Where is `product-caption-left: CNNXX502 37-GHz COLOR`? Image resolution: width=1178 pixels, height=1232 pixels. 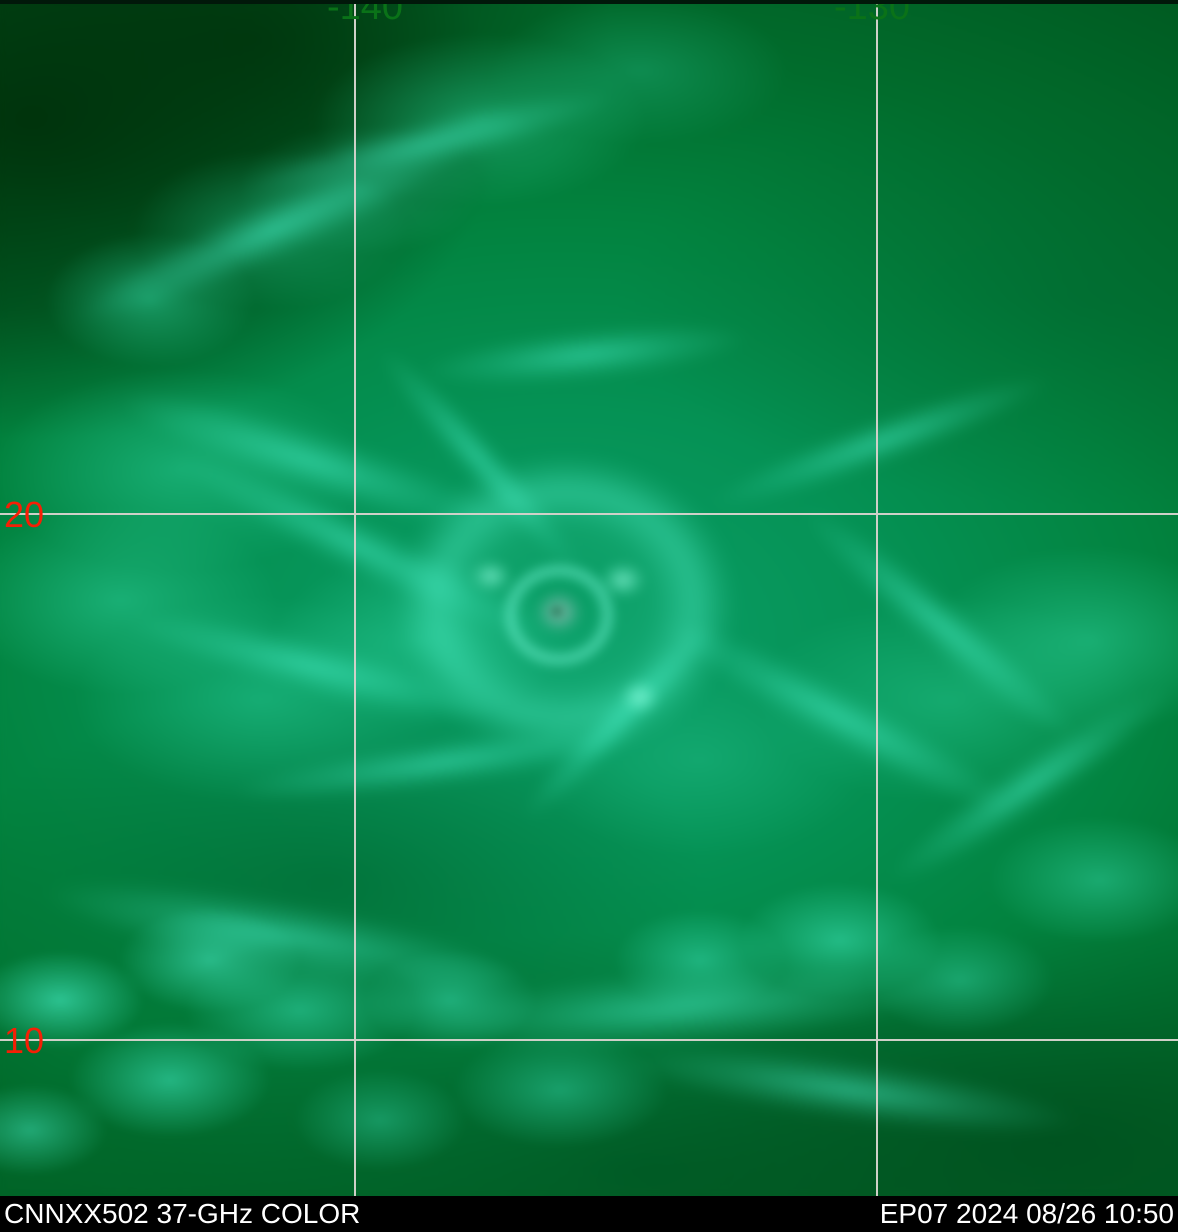
product-caption-left: CNNXX502 37-GHz COLOR is located at coordinates (182, 1213).